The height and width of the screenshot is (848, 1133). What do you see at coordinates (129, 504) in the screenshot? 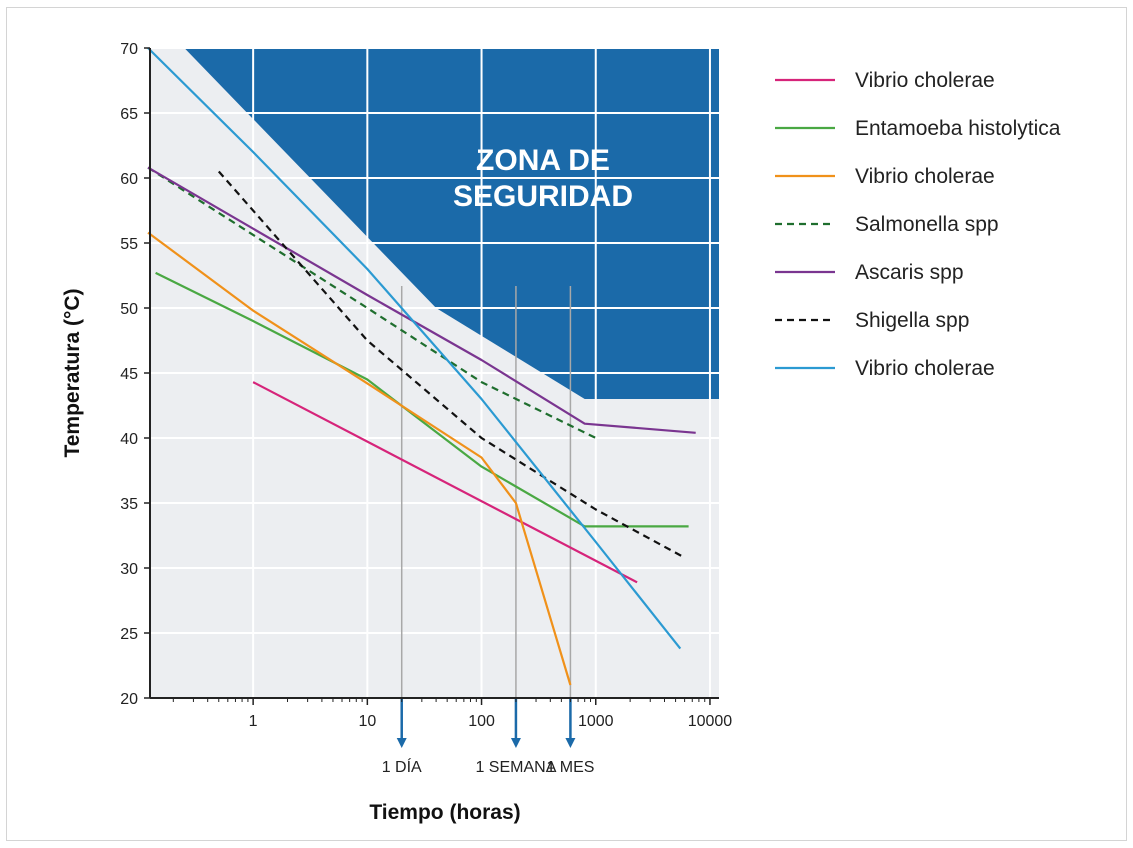
I see `y-tick-label-3: 35` at bounding box center [129, 504].